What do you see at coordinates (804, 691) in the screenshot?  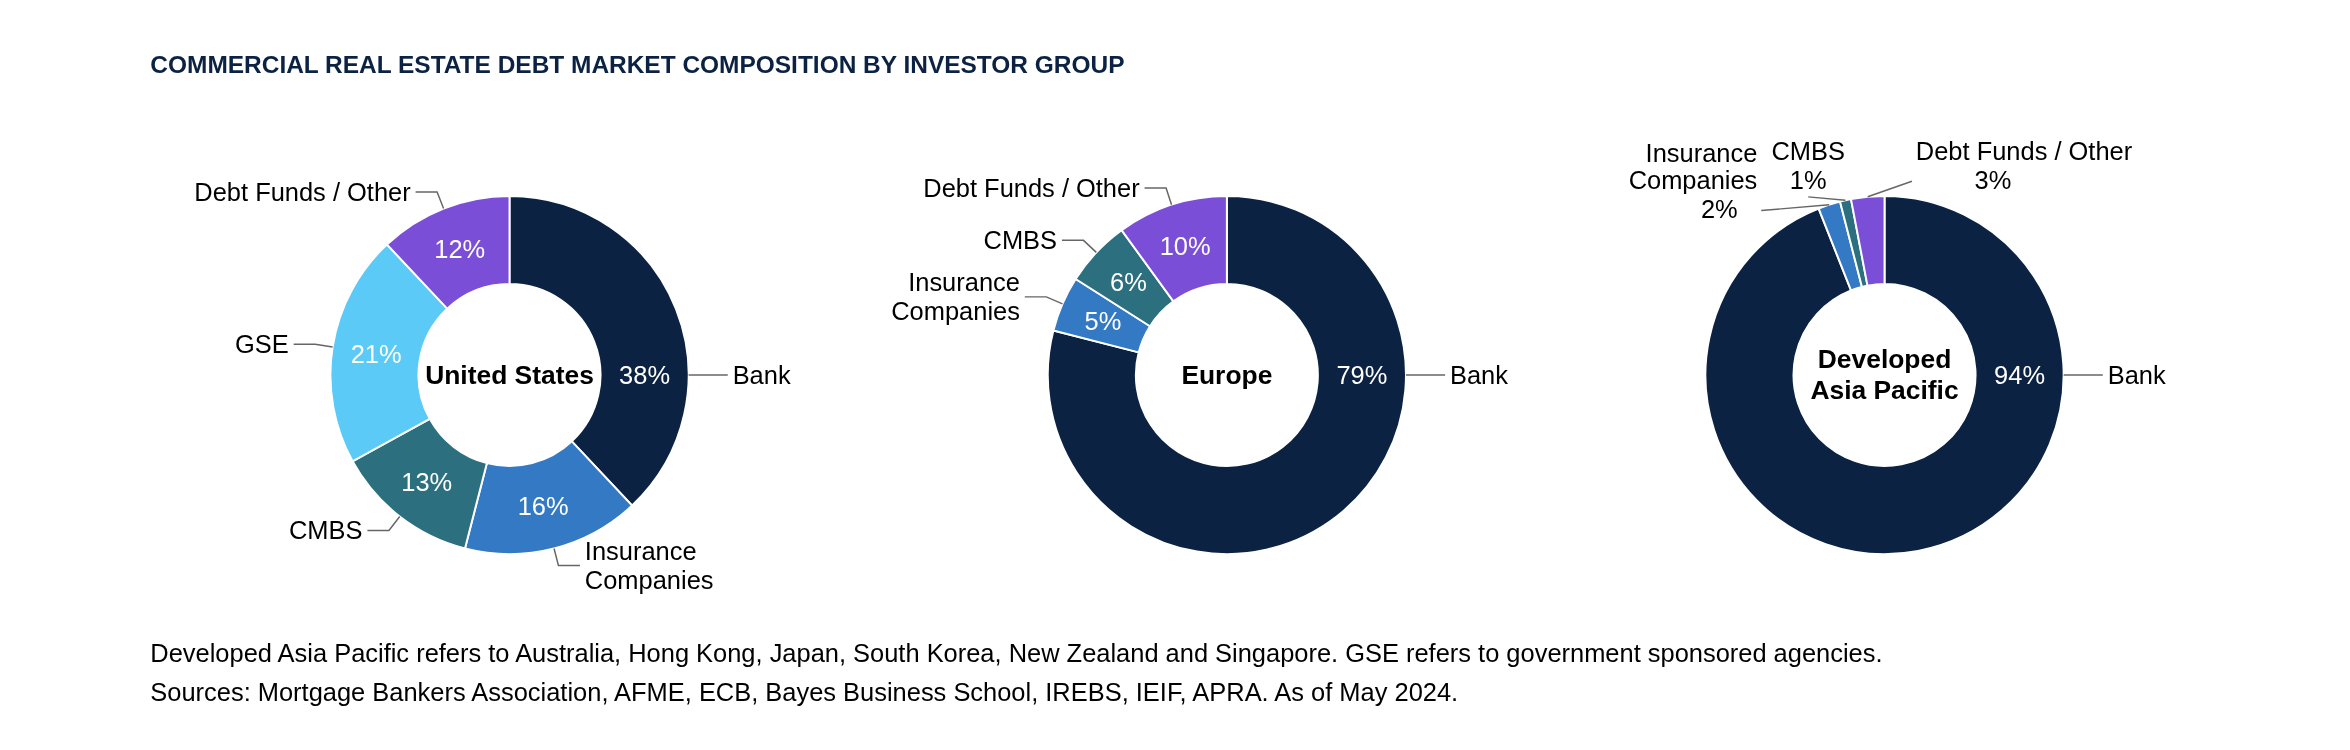 I see `source-note: Sources: Mortgage Bankers Association, AFME, ECB, Bayes Business School, IREBS, IEIF, APRA. As of May 2024.` at bounding box center [804, 691].